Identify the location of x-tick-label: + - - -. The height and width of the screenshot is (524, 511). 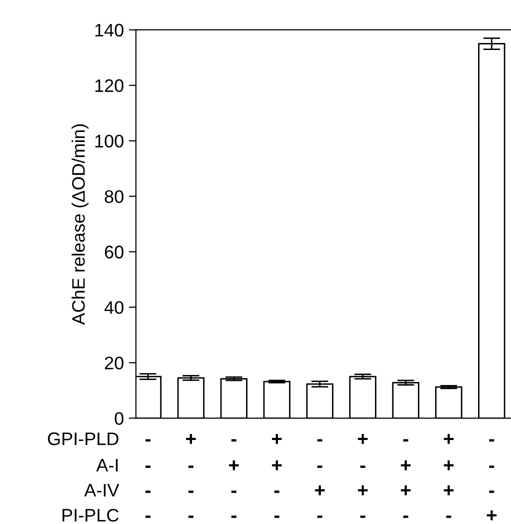
(191, 476).